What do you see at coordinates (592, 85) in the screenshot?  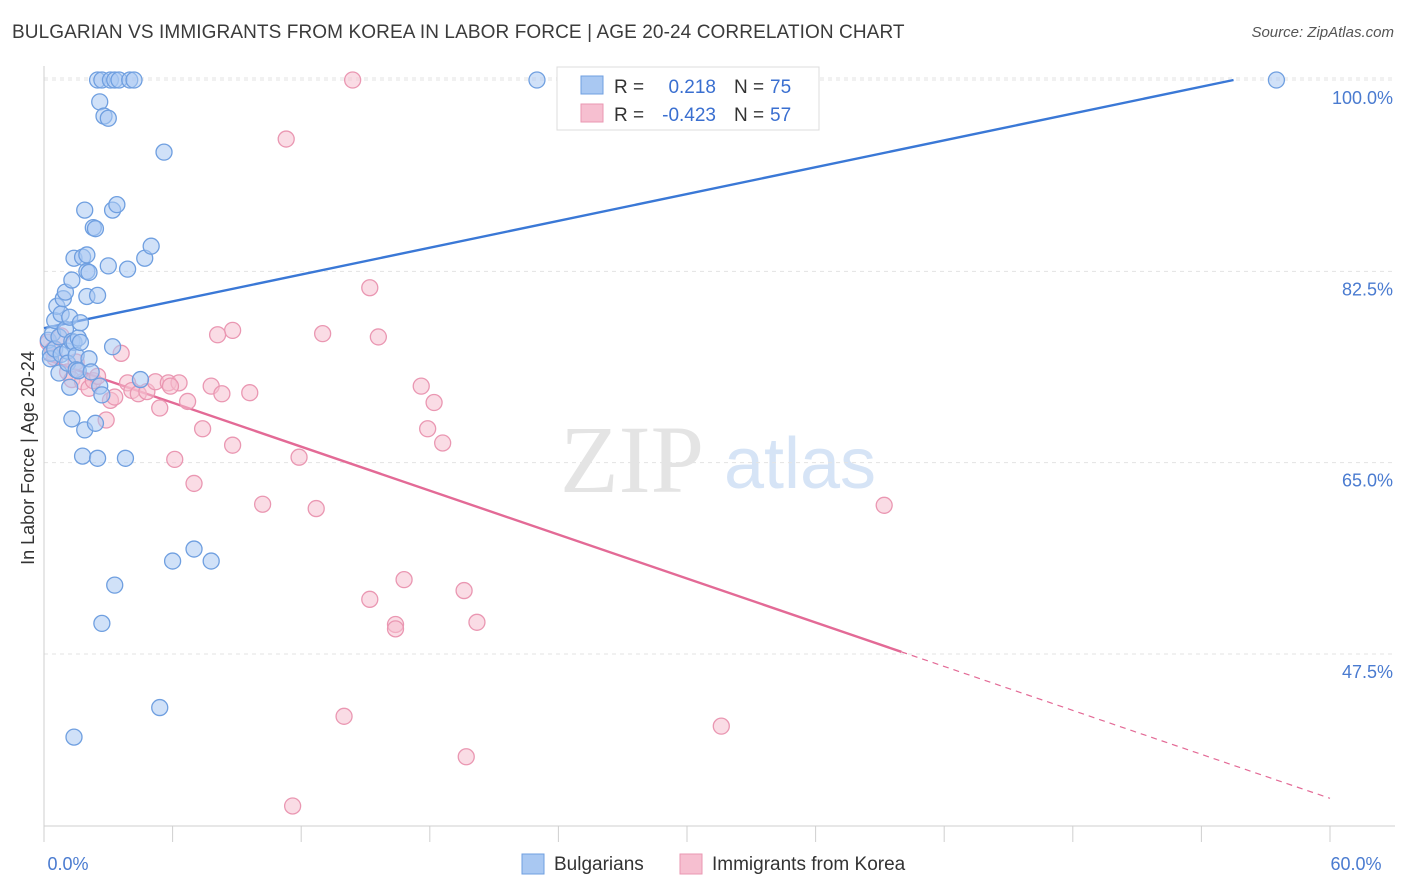 I see `legend-swatch-blue` at bounding box center [592, 85].